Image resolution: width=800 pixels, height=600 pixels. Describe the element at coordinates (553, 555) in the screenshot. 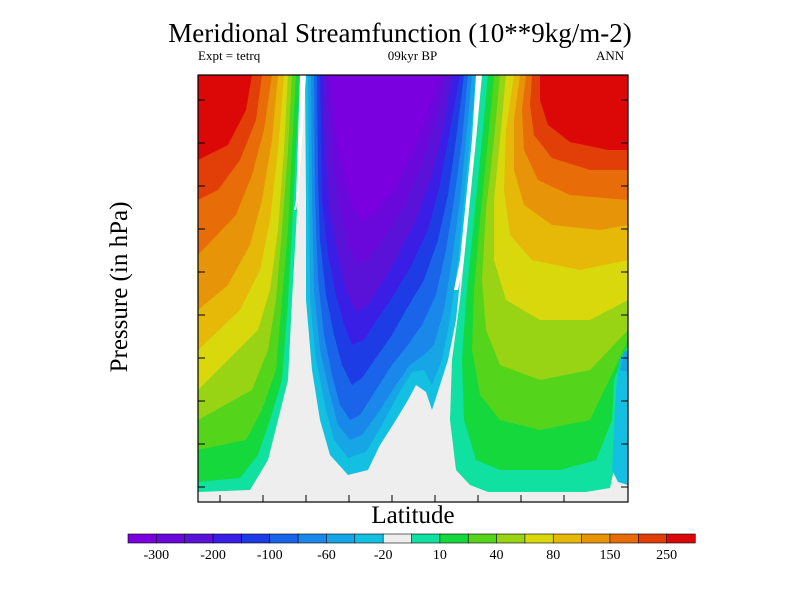

I see `colorbar-tick-label: 80` at that location.